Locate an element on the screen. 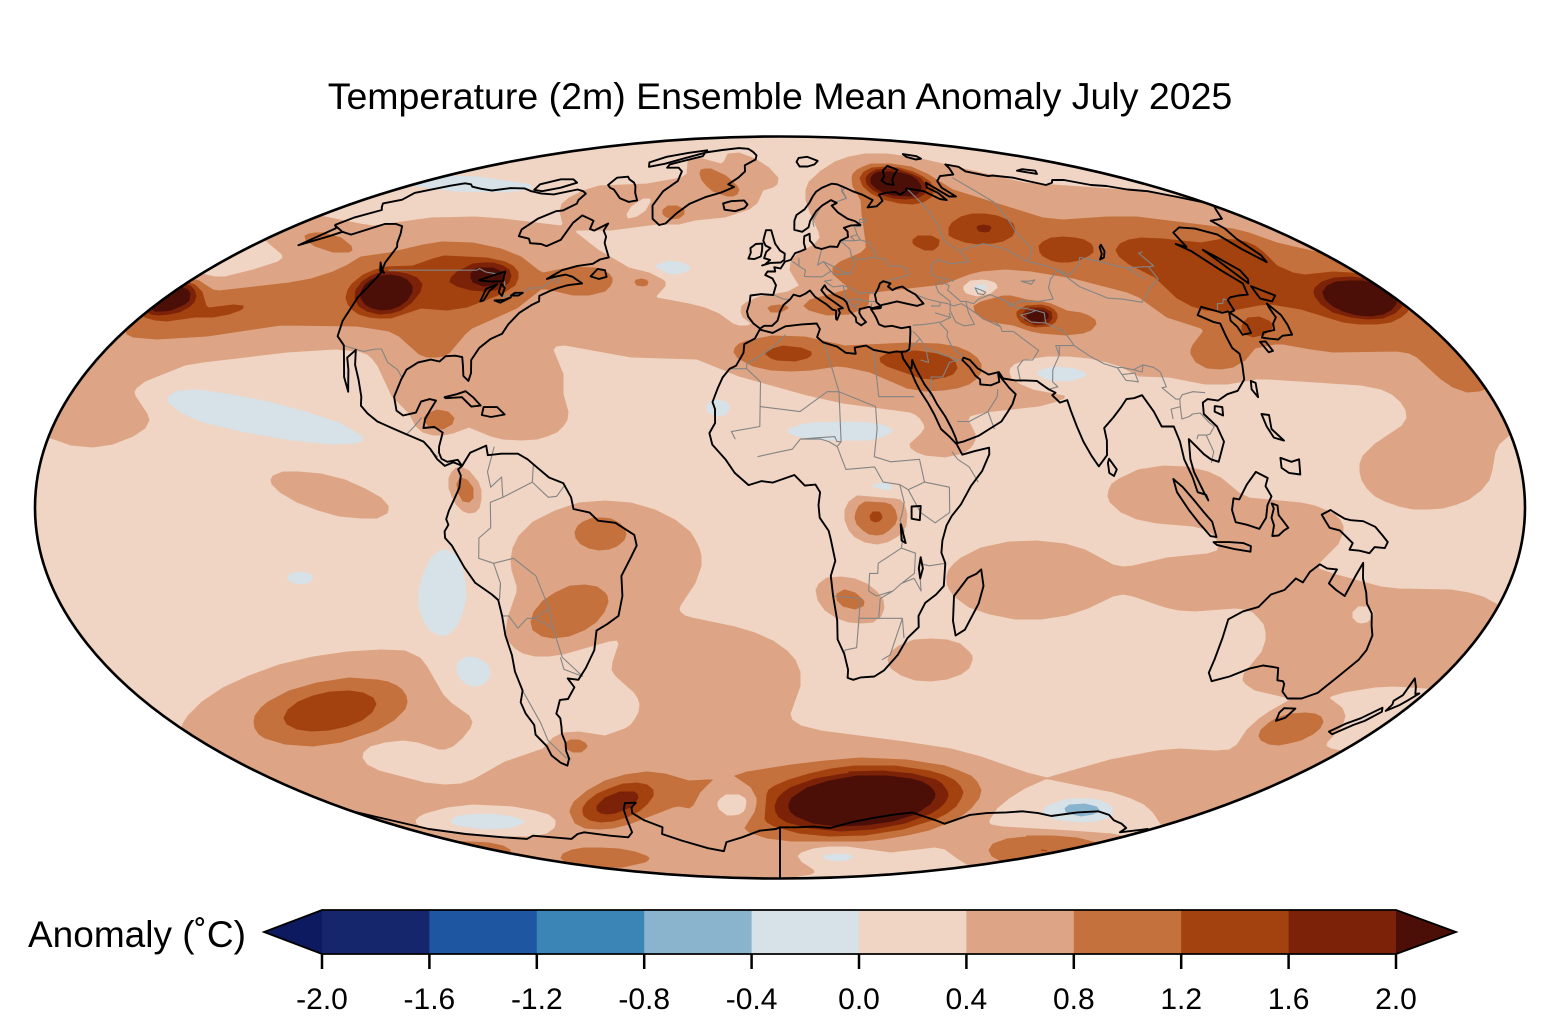  svg-text: 2.0 is located at coordinates (1396, 999).